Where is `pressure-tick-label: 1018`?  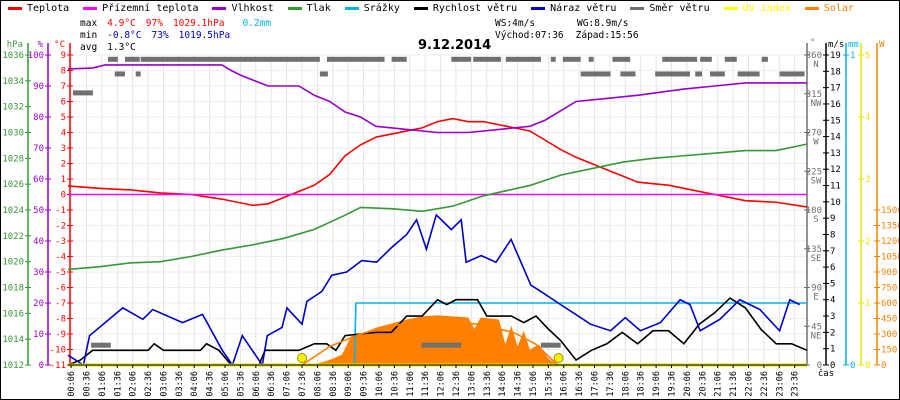 pressure-tick-label: 1018 is located at coordinates (13, 289).